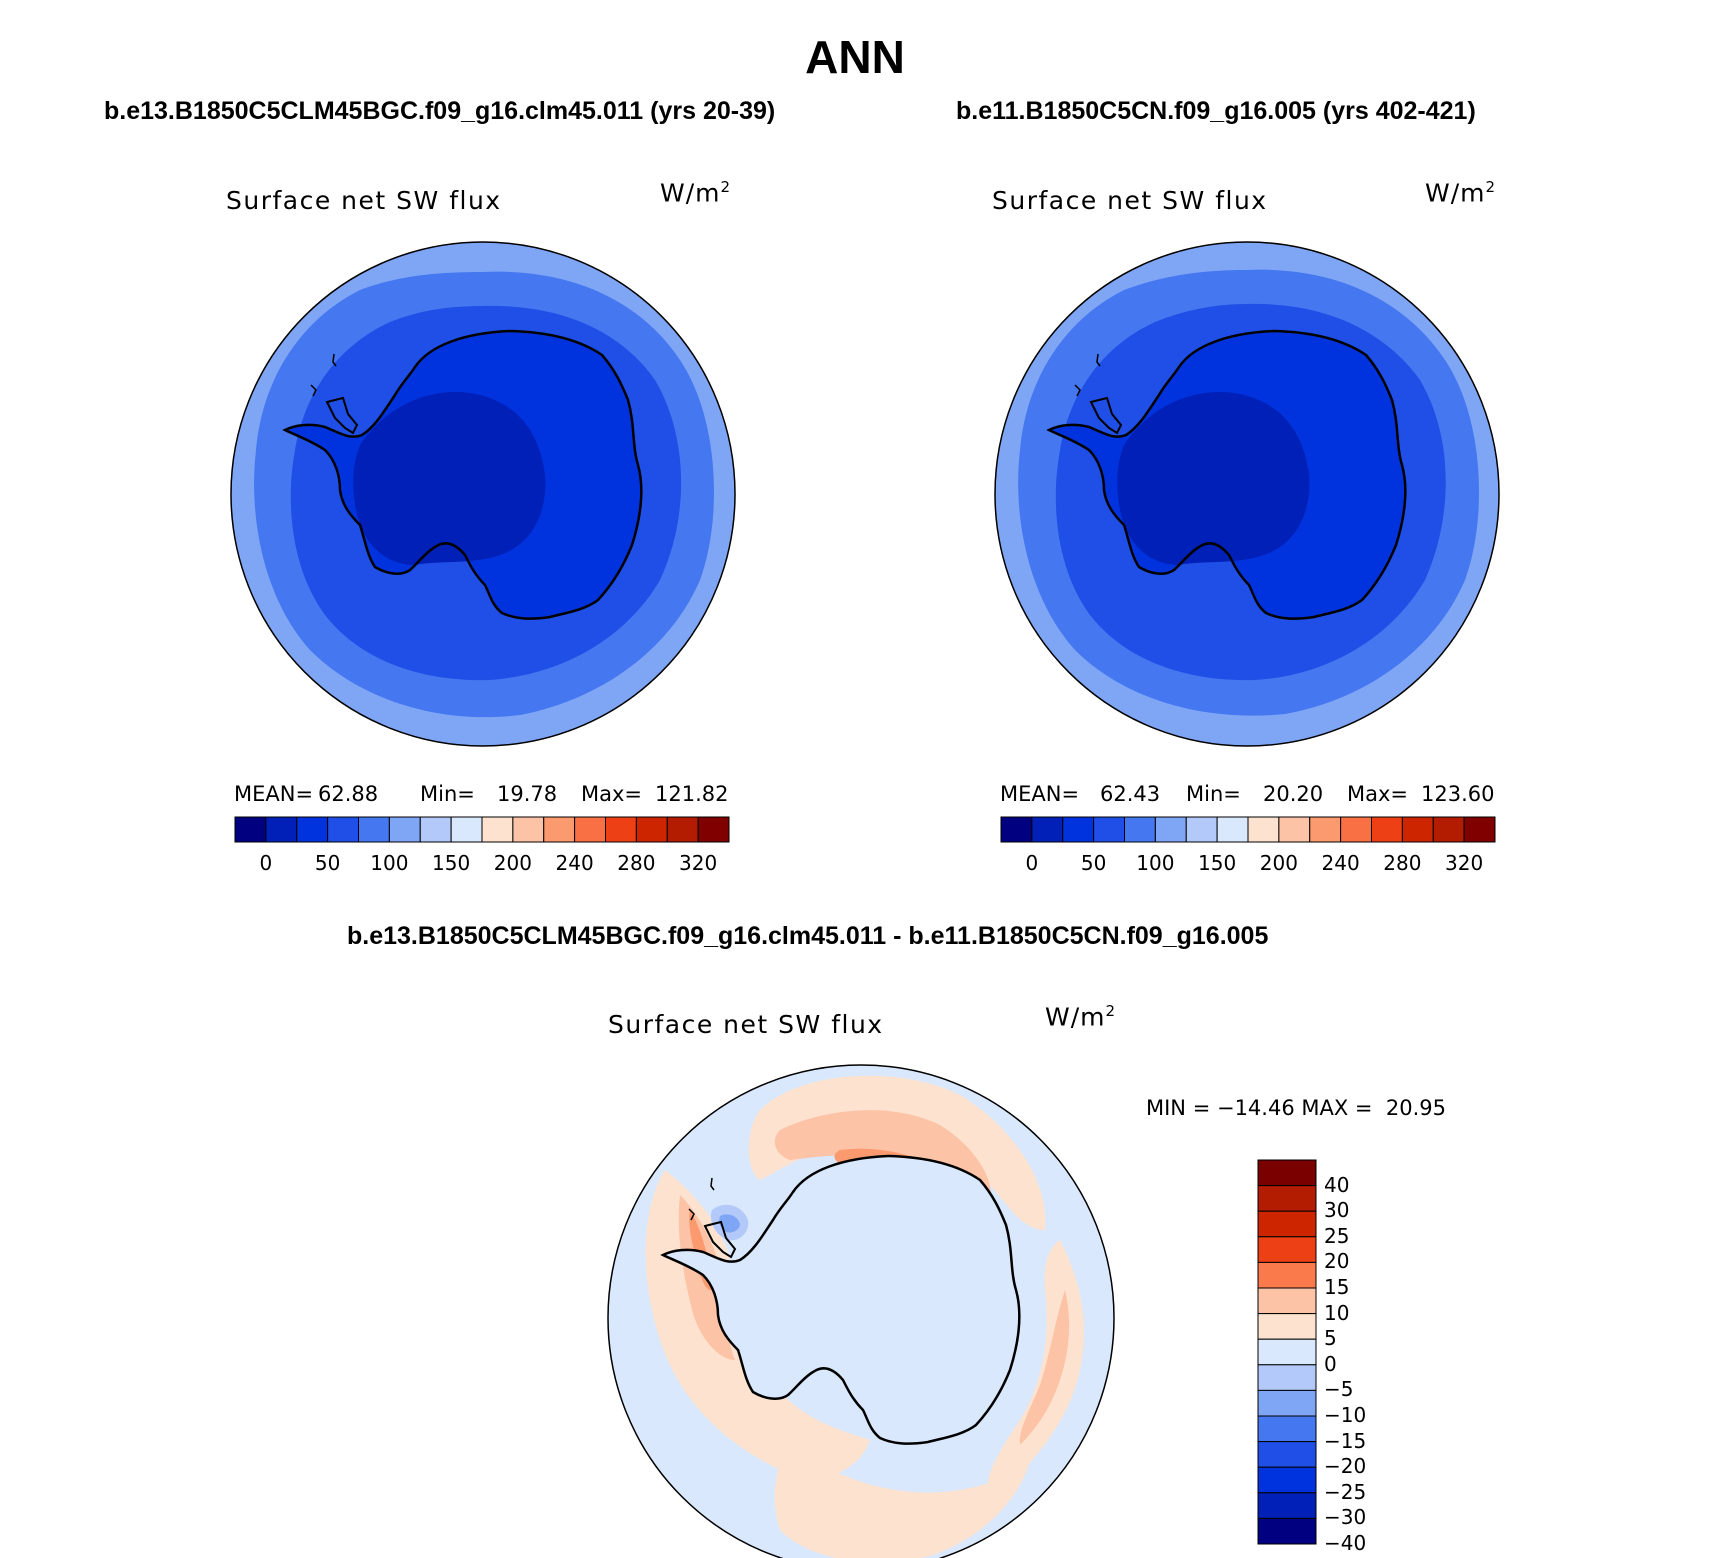 This screenshot has width=1710, height=1558. Describe the element at coordinates (274, 794) in the screenshot. I see `panel-1-mean-label: MEAN=` at that location.